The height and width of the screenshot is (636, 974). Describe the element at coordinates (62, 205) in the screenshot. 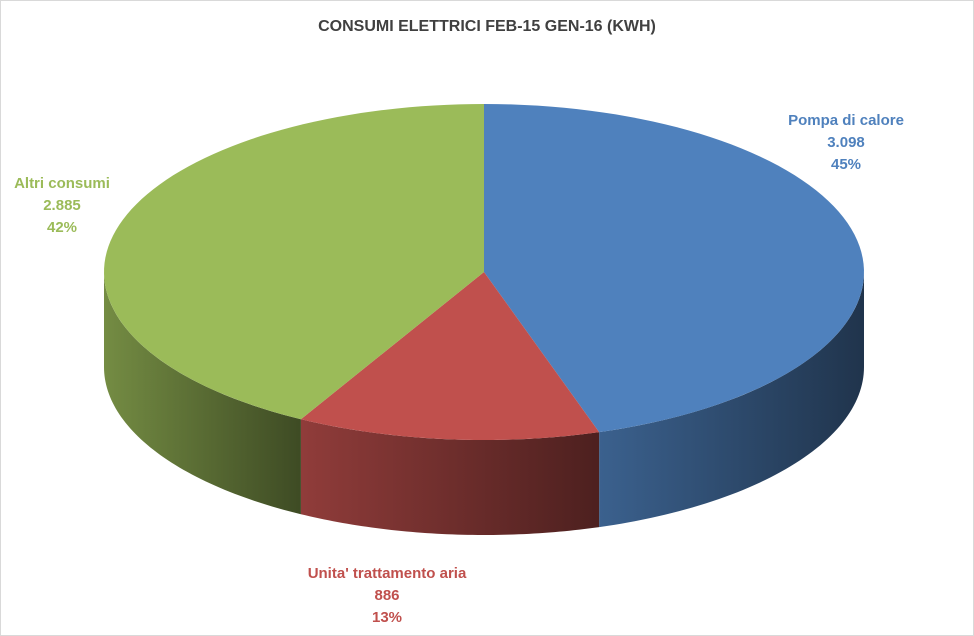

I see `value-label: 2.885` at that location.